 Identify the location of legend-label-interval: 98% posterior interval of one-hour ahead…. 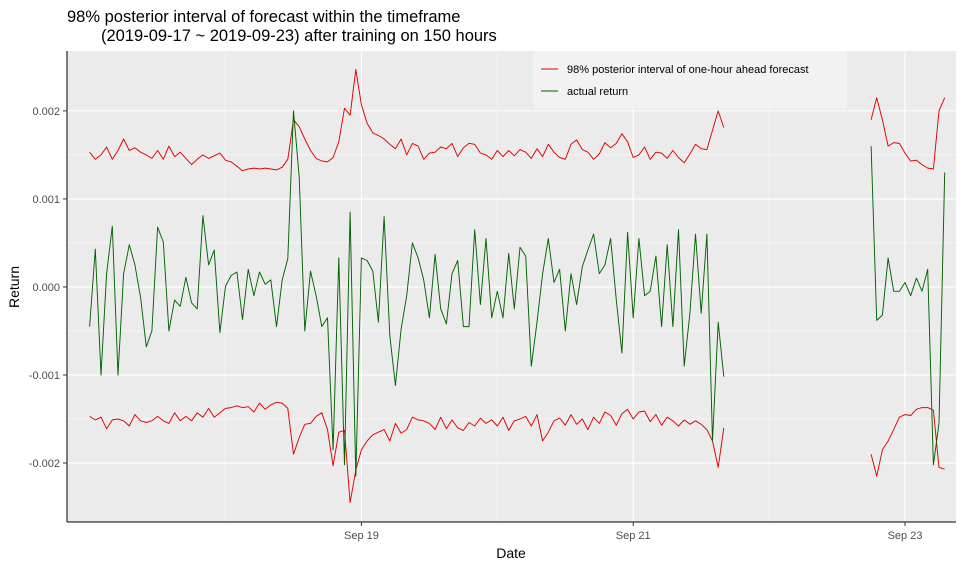
(688, 70).